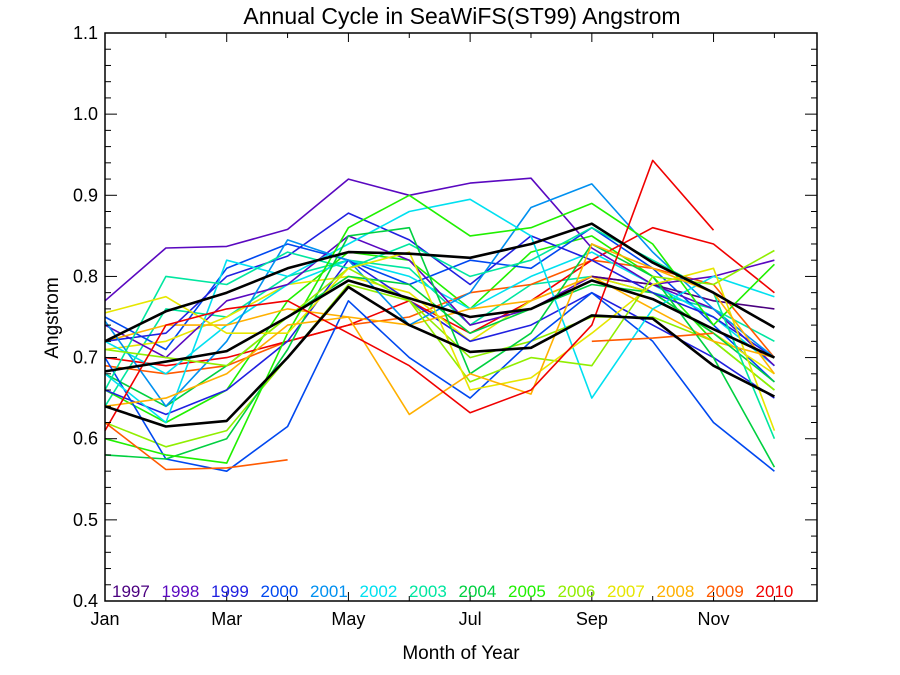 The width and height of the screenshot is (900, 675). I want to click on x-tick-label: May, so click(348, 619).